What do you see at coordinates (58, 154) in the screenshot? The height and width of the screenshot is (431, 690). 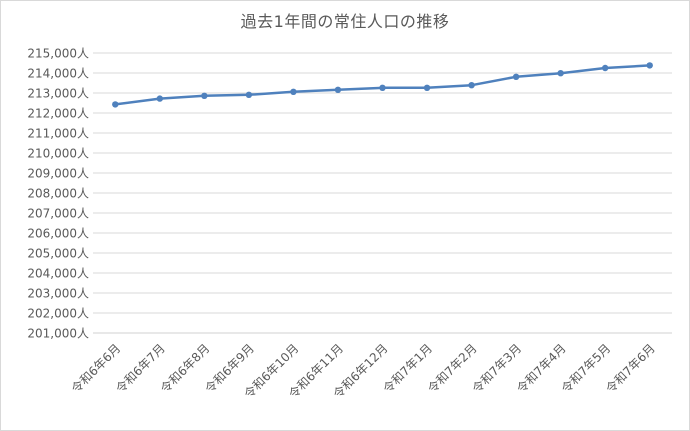 I see `y-tick-label: 210,000人` at bounding box center [58, 154].